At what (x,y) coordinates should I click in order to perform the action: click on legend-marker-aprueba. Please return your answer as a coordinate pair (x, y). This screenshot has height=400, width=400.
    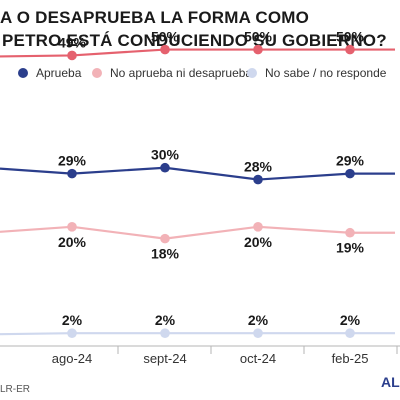
    Looking at the image, I should click on (23, 73).